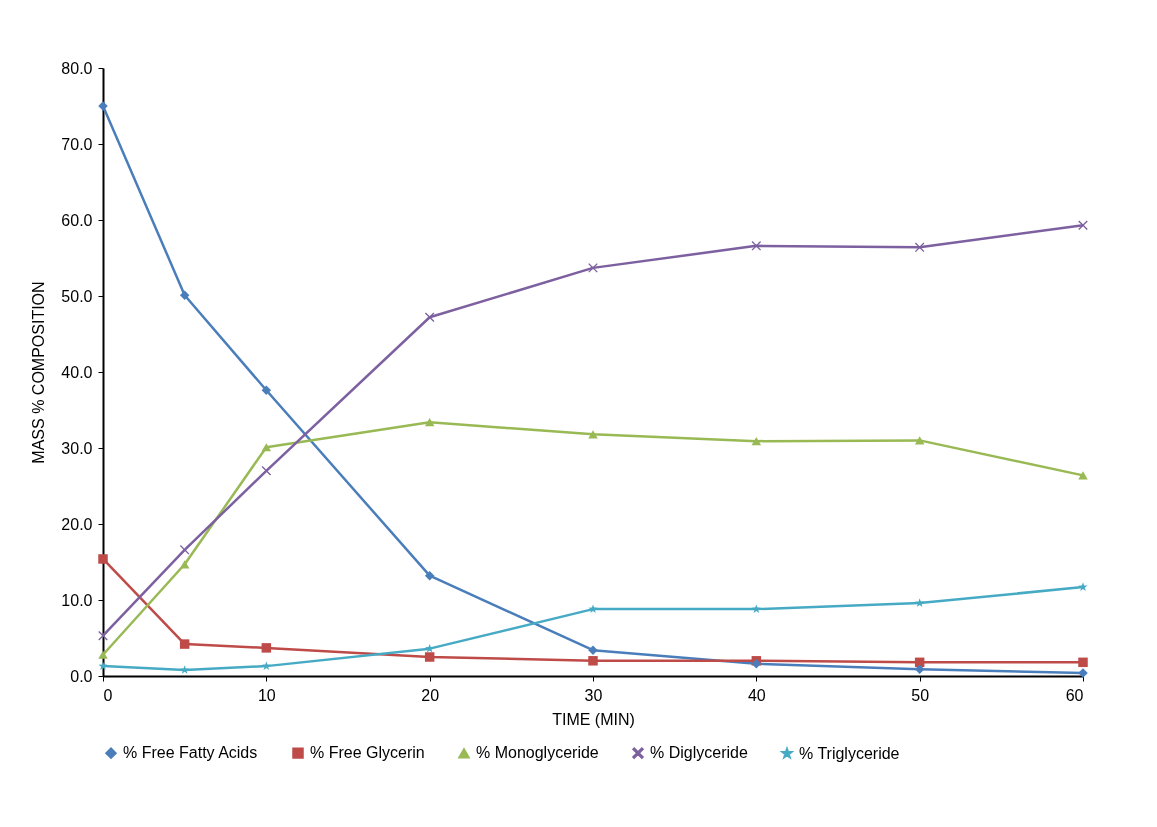 This screenshot has width=1157, height=827. Describe the element at coordinates (266, 695) in the screenshot. I see `x-tick-label: 10` at that location.